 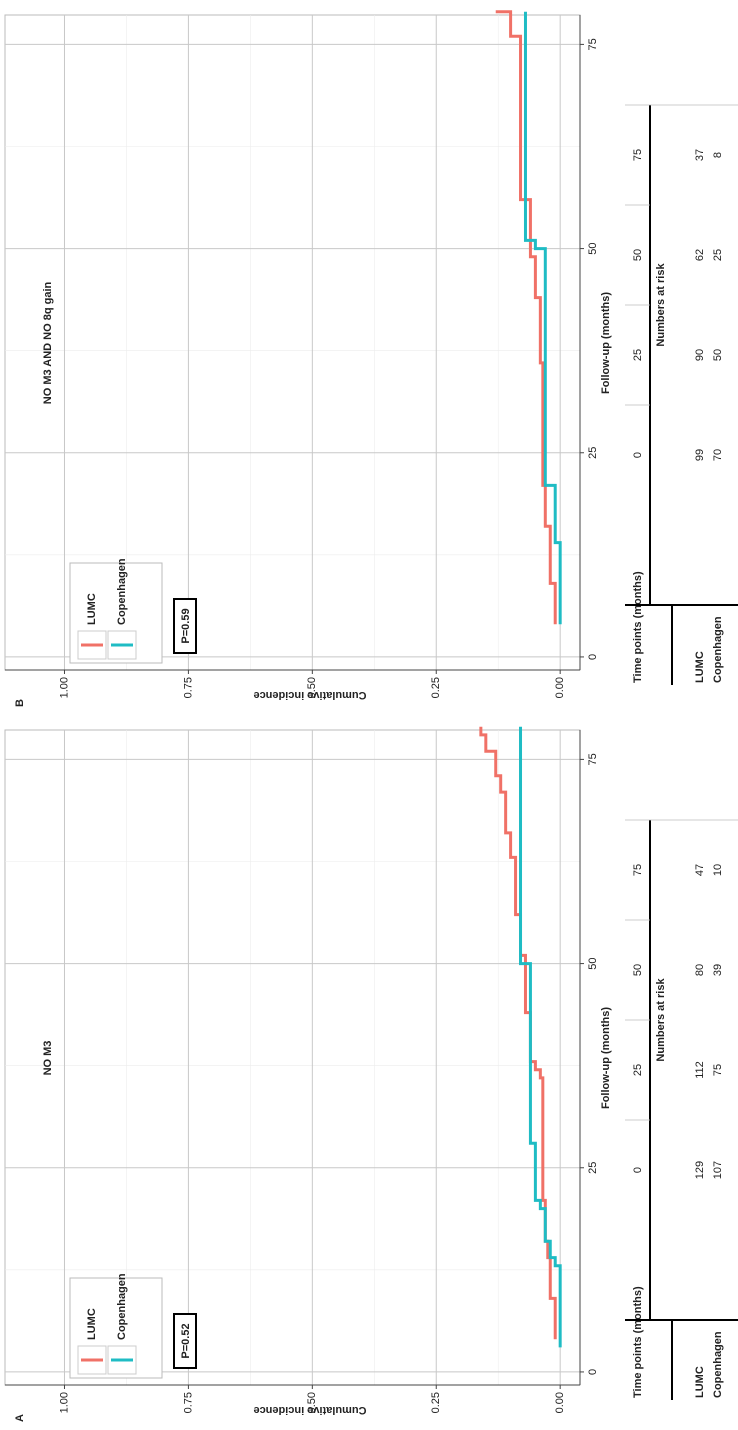 What do you see at coordinates (718, 455) in the screenshot?
I see `table-cell: 70` at bounding box center [718, 455].